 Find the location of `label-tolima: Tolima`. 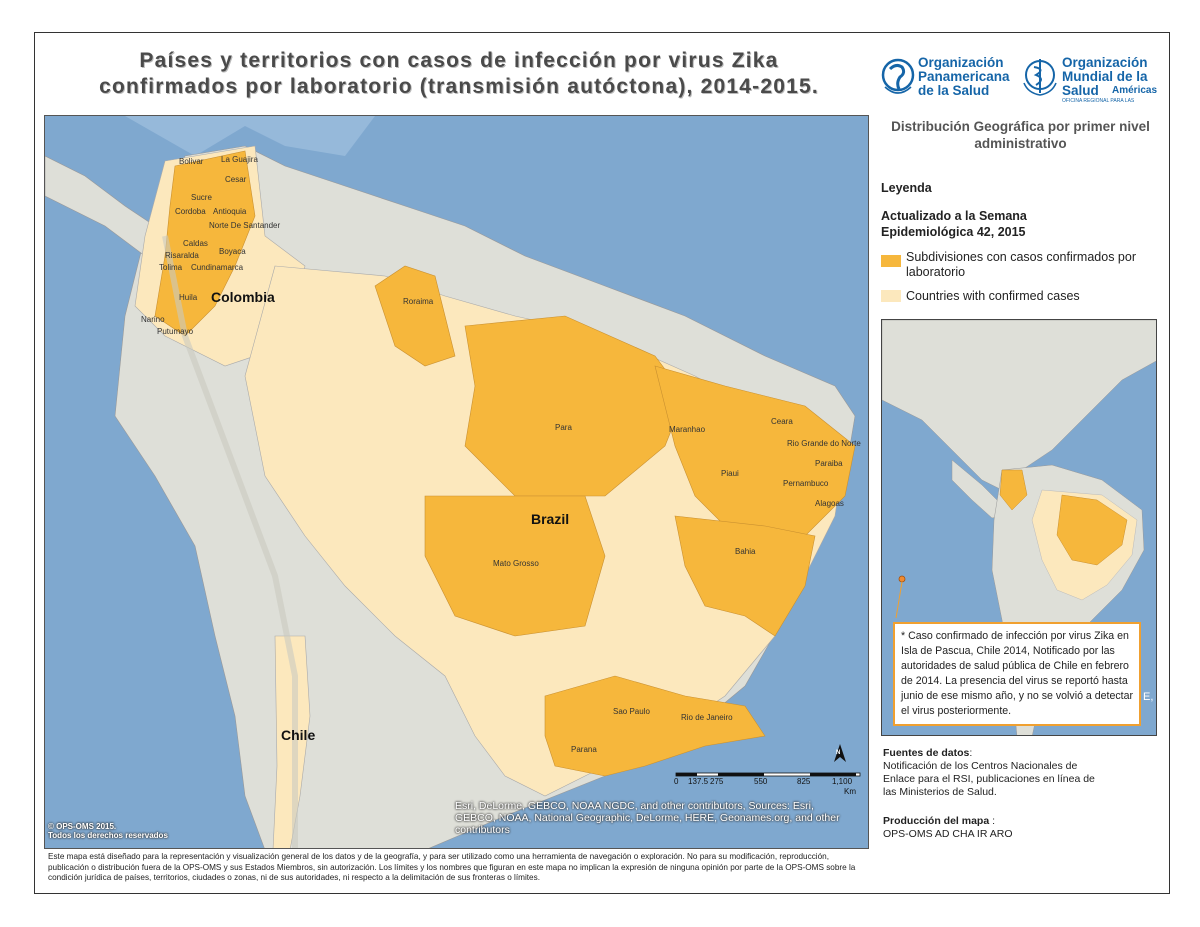

label-tolima: Tolima is located at coordinates (171, 267).